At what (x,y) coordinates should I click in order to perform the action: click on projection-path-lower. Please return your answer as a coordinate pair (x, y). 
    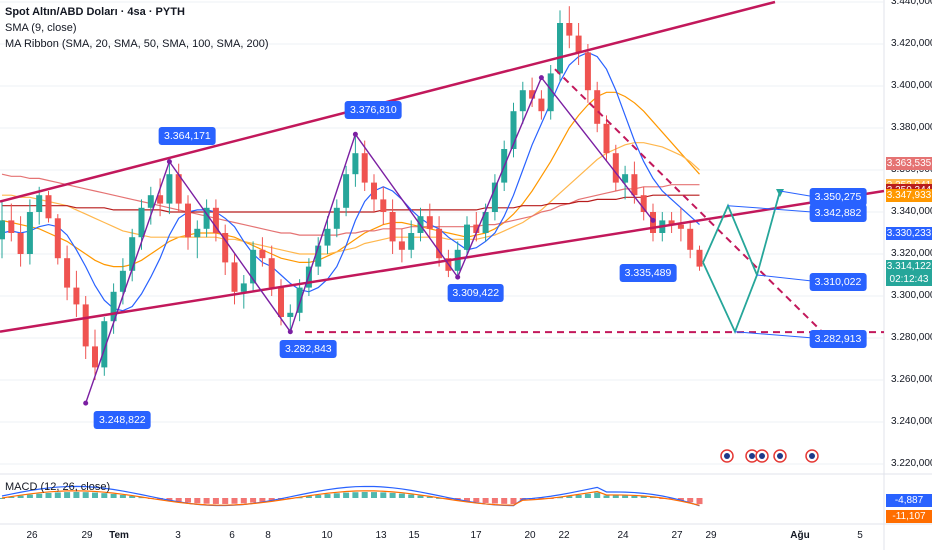
    Looking at the image, I should click on (741, 262).